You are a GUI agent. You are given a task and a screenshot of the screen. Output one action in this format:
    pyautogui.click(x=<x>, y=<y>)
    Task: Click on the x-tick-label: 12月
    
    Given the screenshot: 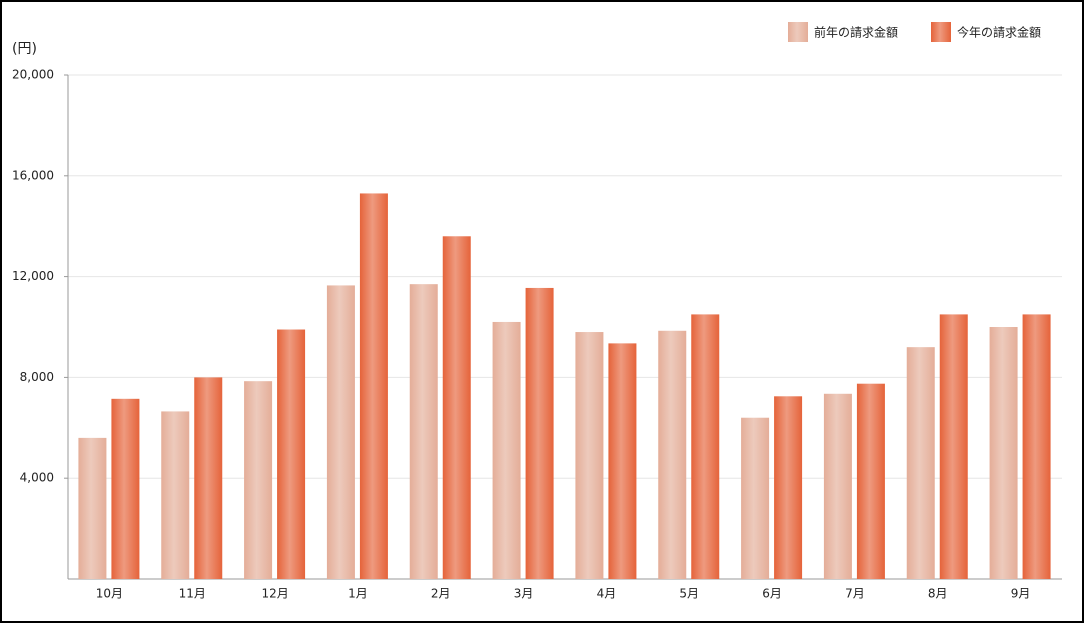 What is the action you would take?
    pyautogui.click(x=274, y=594)
    